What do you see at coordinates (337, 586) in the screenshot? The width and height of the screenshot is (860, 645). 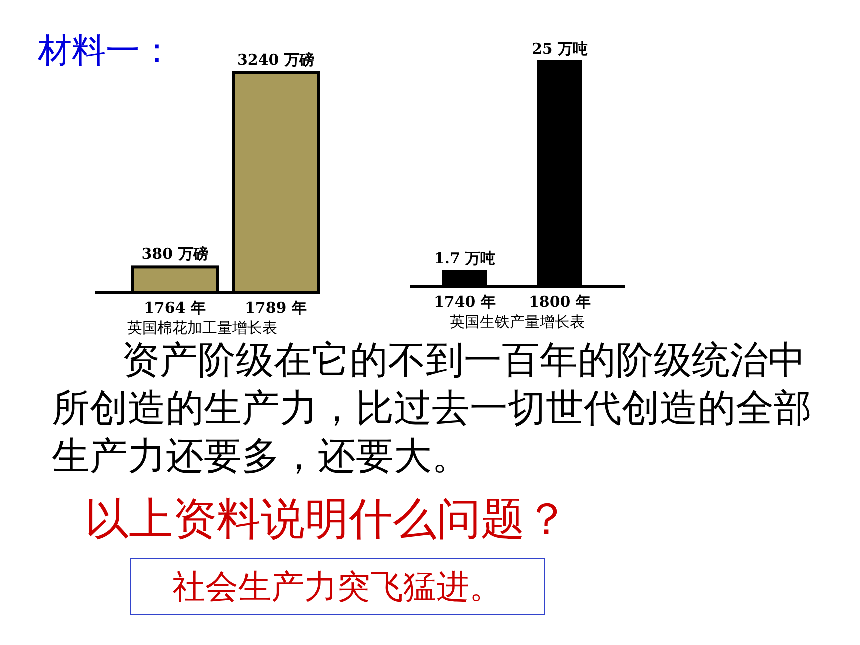 I see `text: 社会生产力突飞猛进。` at bounding box center [337, 586].